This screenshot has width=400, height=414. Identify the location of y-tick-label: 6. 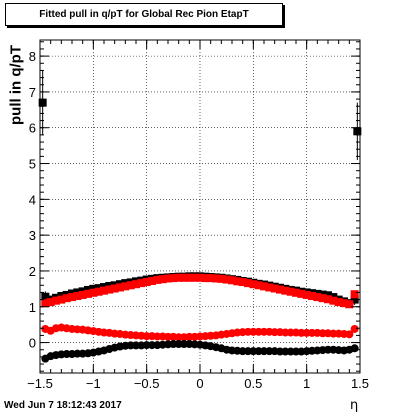
(32, 128).